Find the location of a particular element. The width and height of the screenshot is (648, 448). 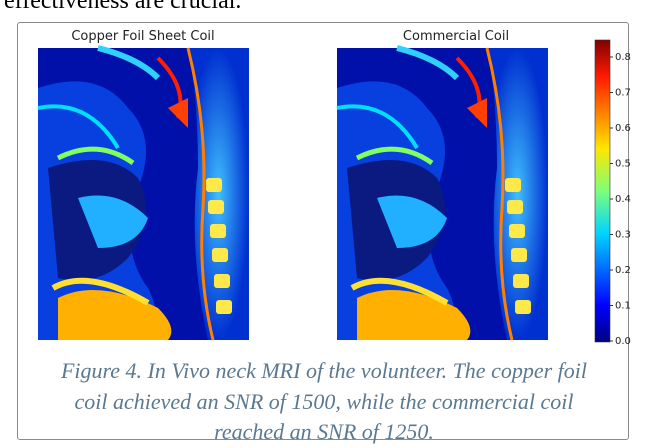

colorbar-ticks: 0.0 0.1 0.2 0.3 0.4 0.5 0.6 0.7 0.8 is located at coordinates (620, 199).